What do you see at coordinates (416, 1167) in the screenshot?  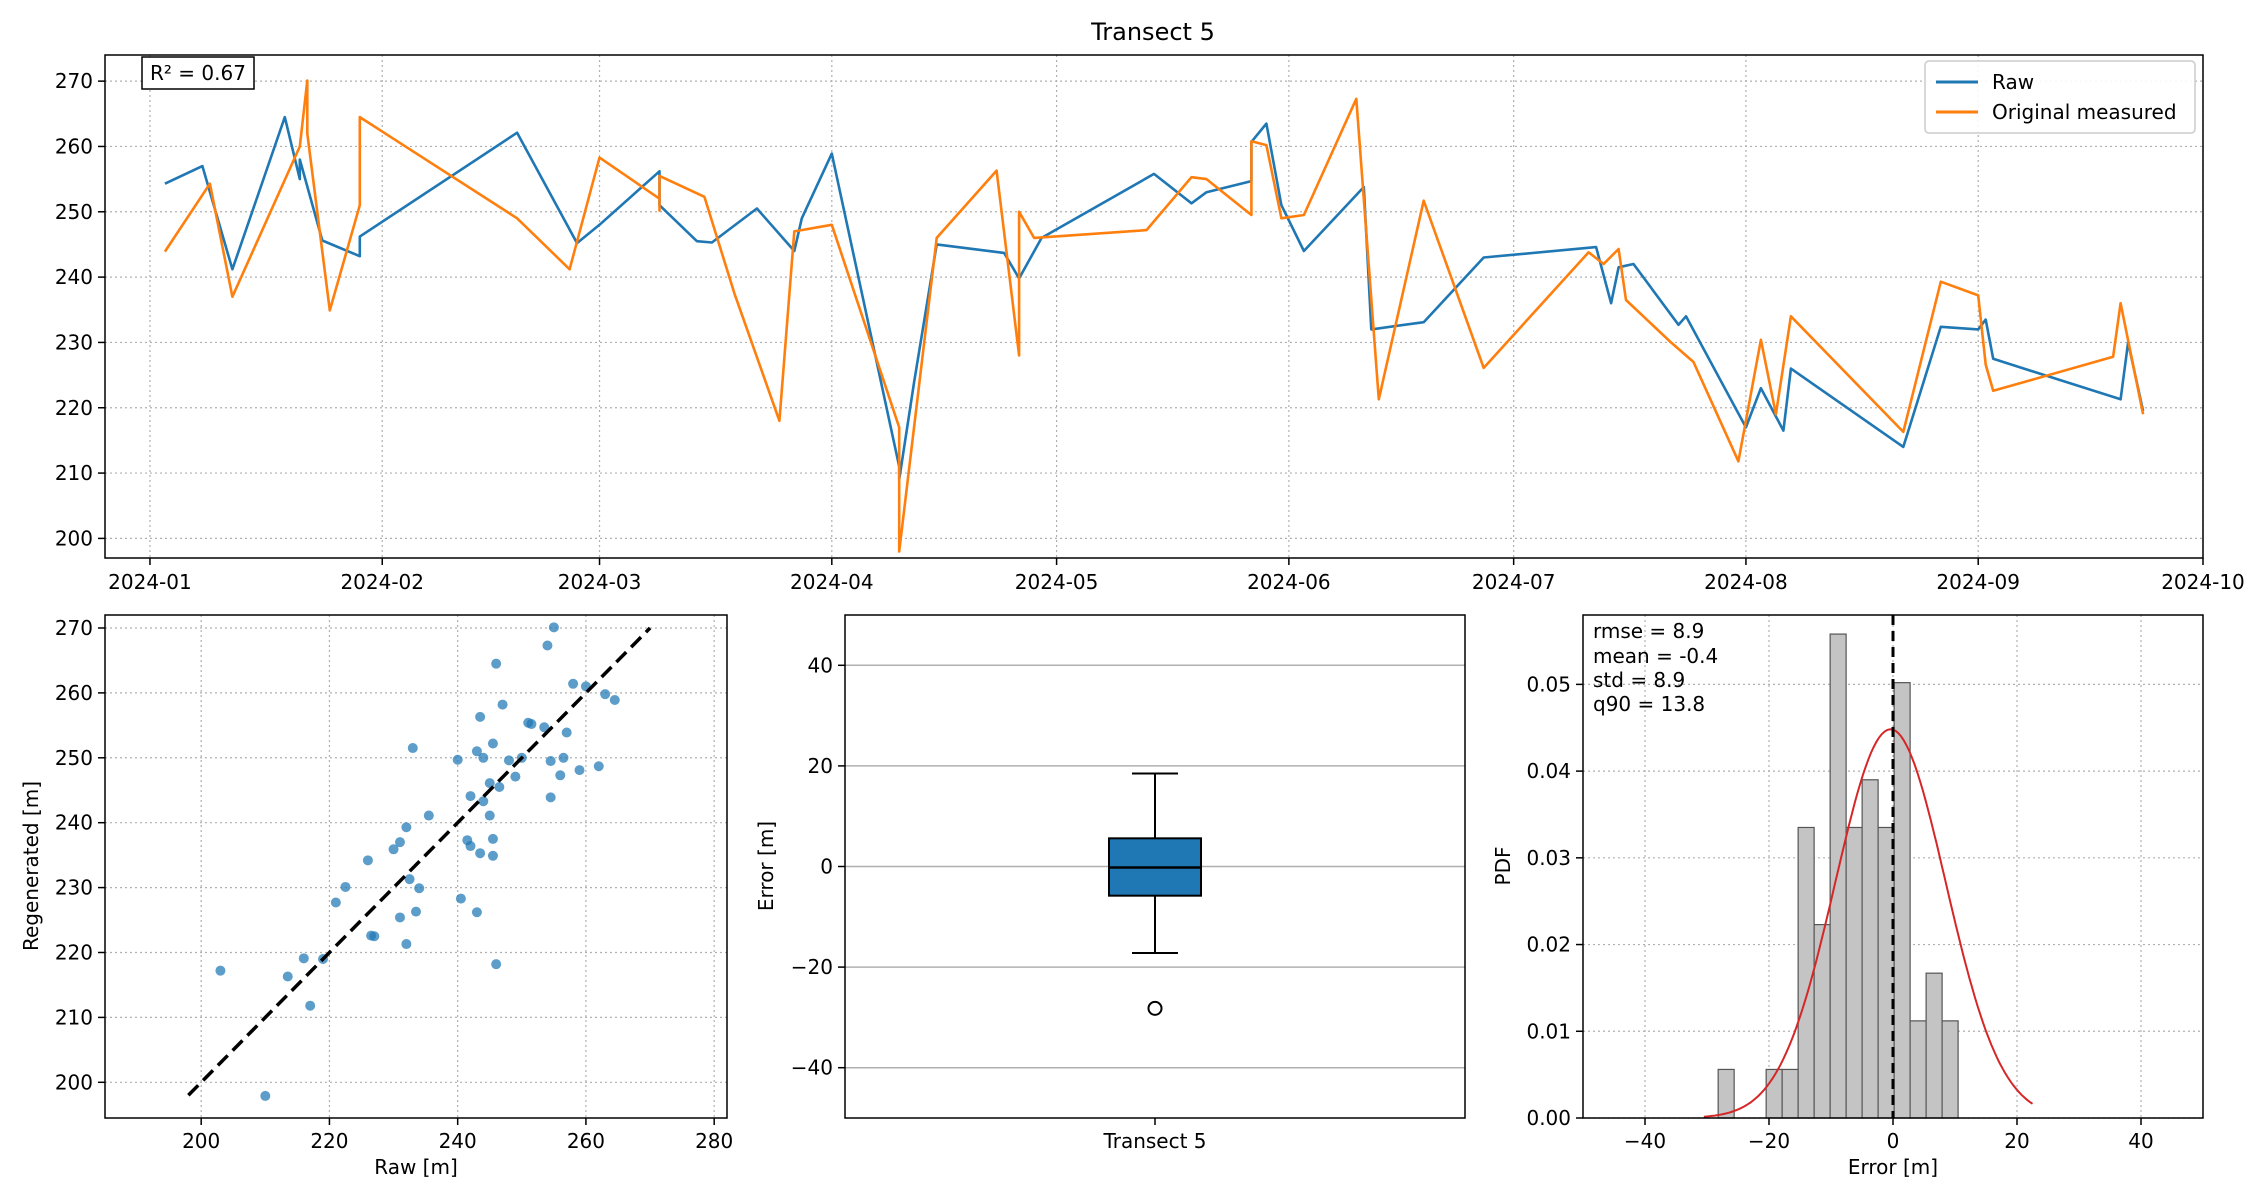 I see `scatter-xlabel: Raw [m]` at bounding box center [416, 1167].